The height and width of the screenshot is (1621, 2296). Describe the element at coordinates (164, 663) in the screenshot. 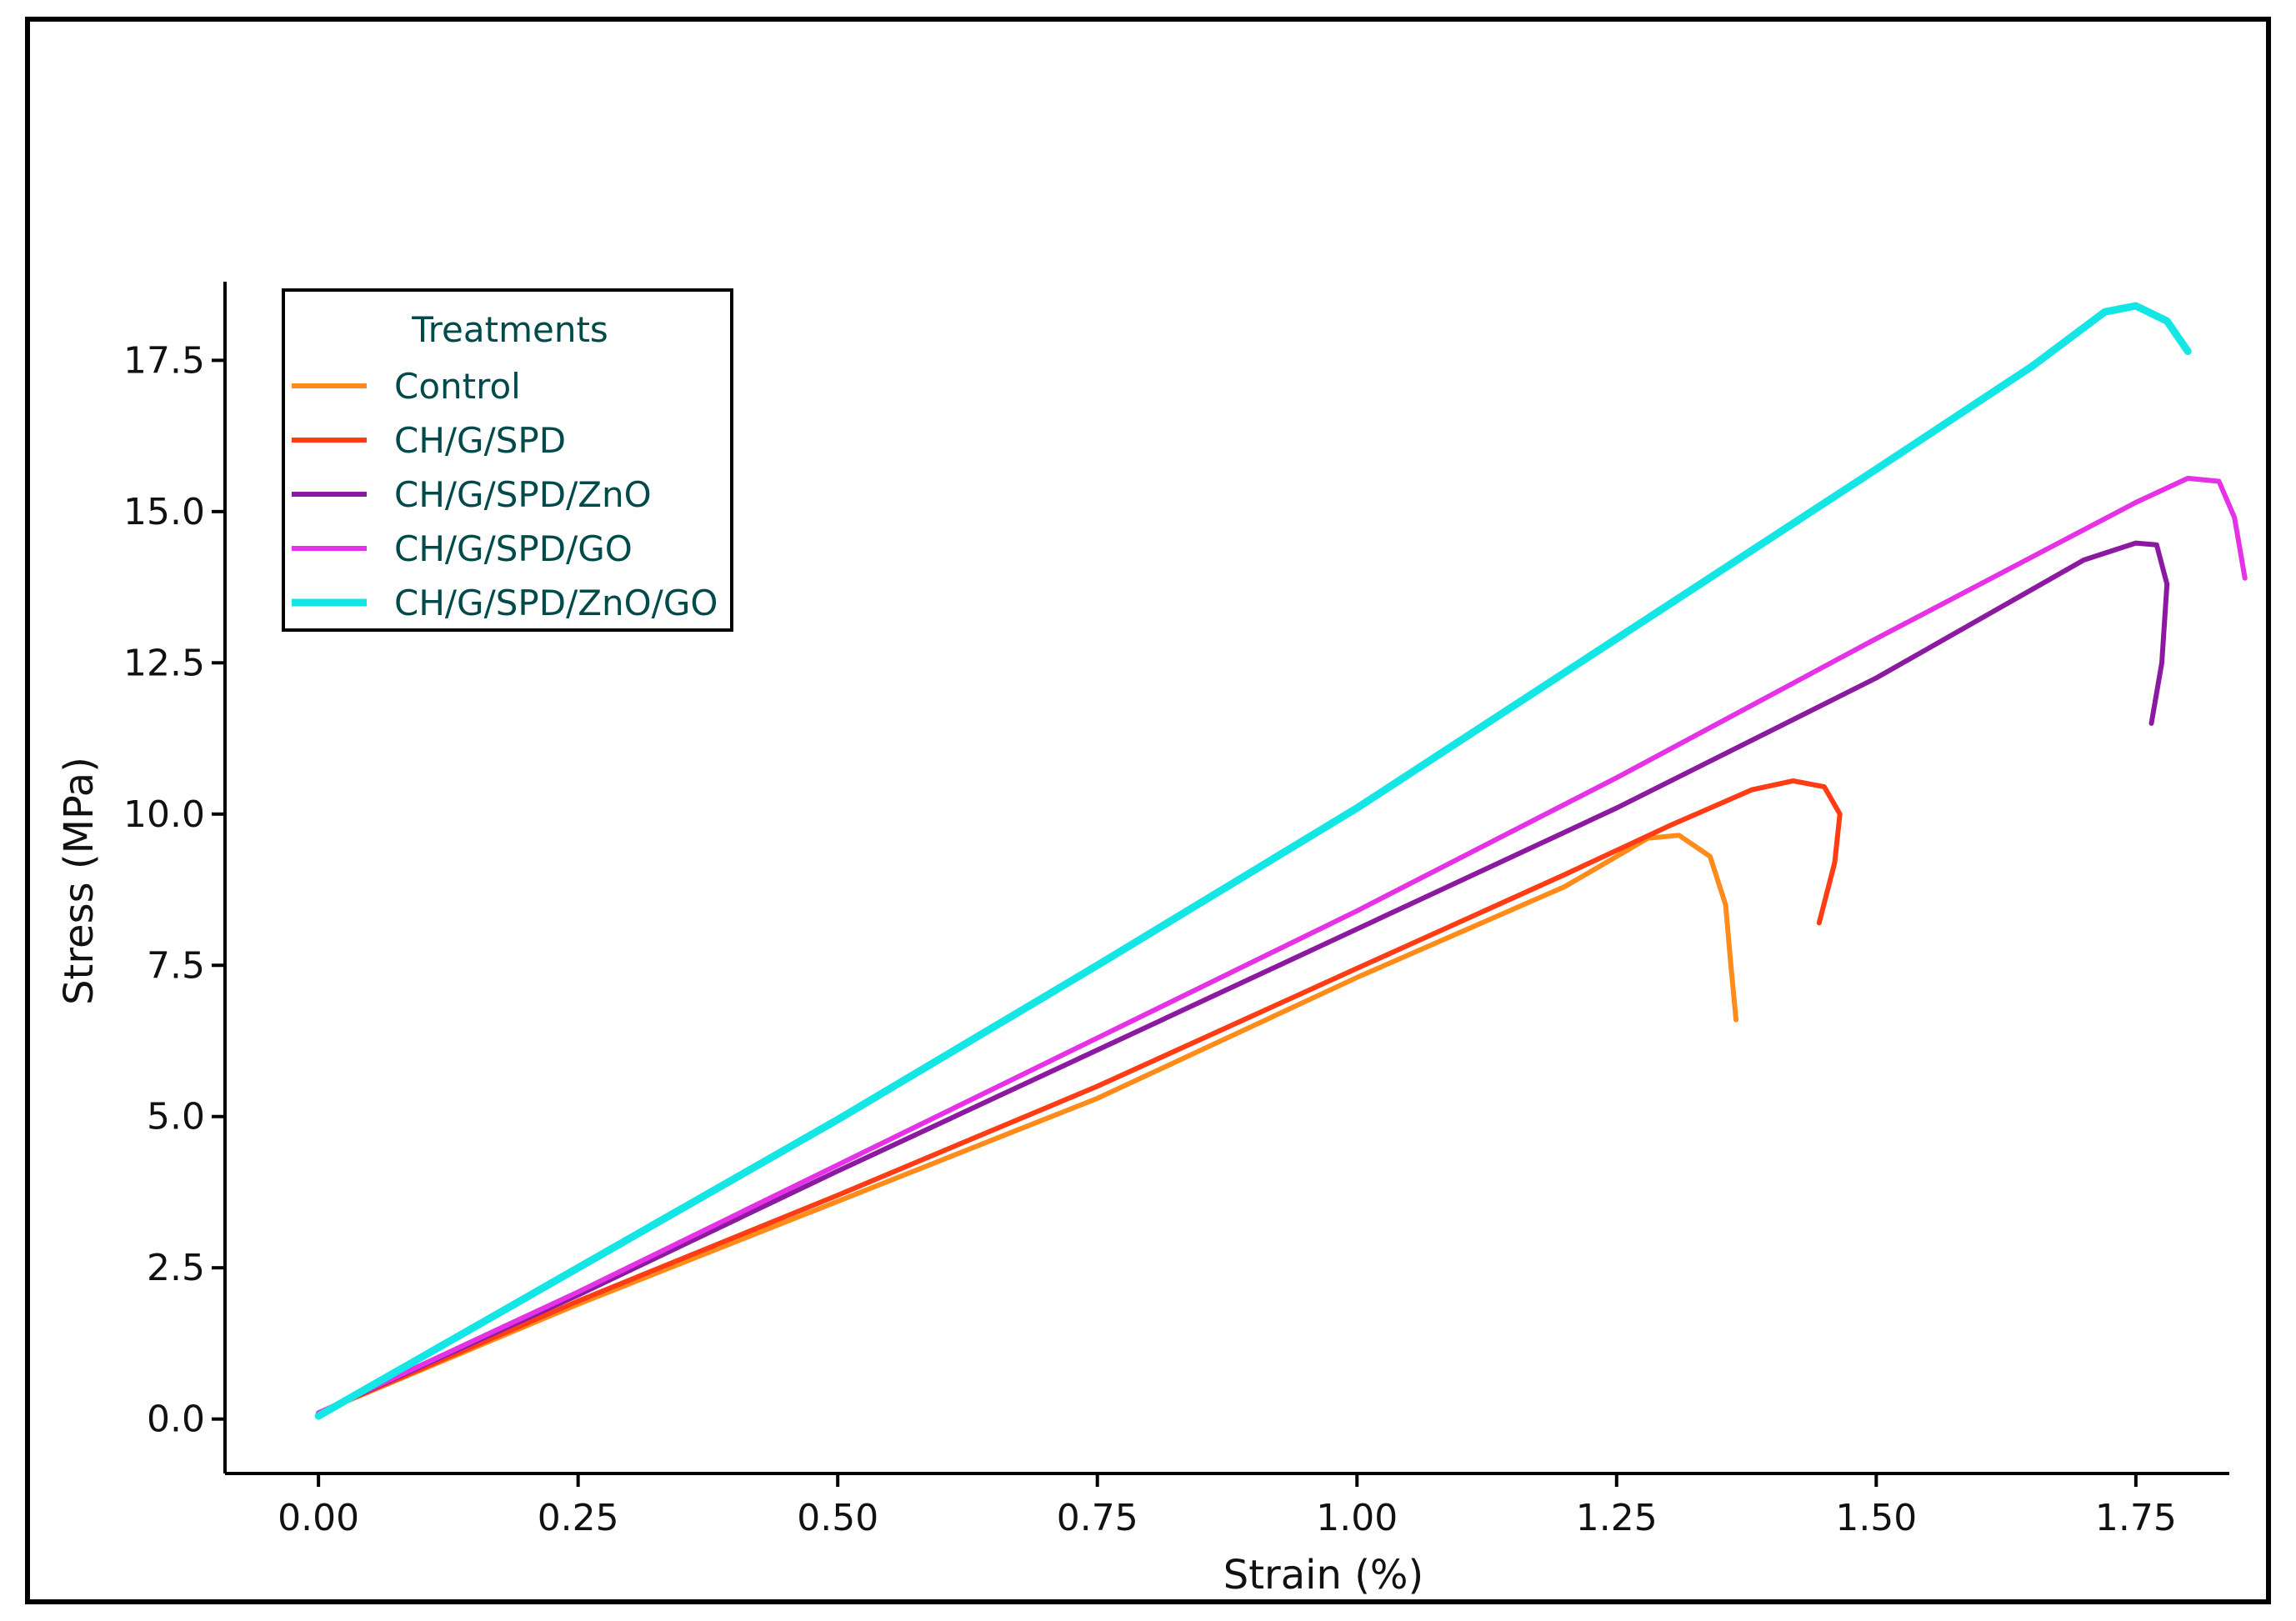

I see `y-tick-label: 12.5` at that location.